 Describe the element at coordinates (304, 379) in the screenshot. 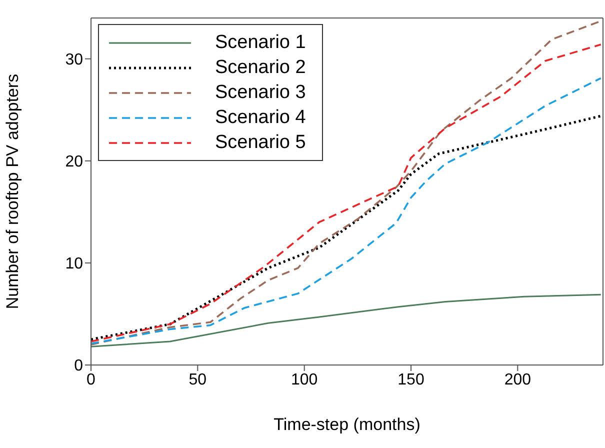

I see `x-tick-label: 100` at that location.